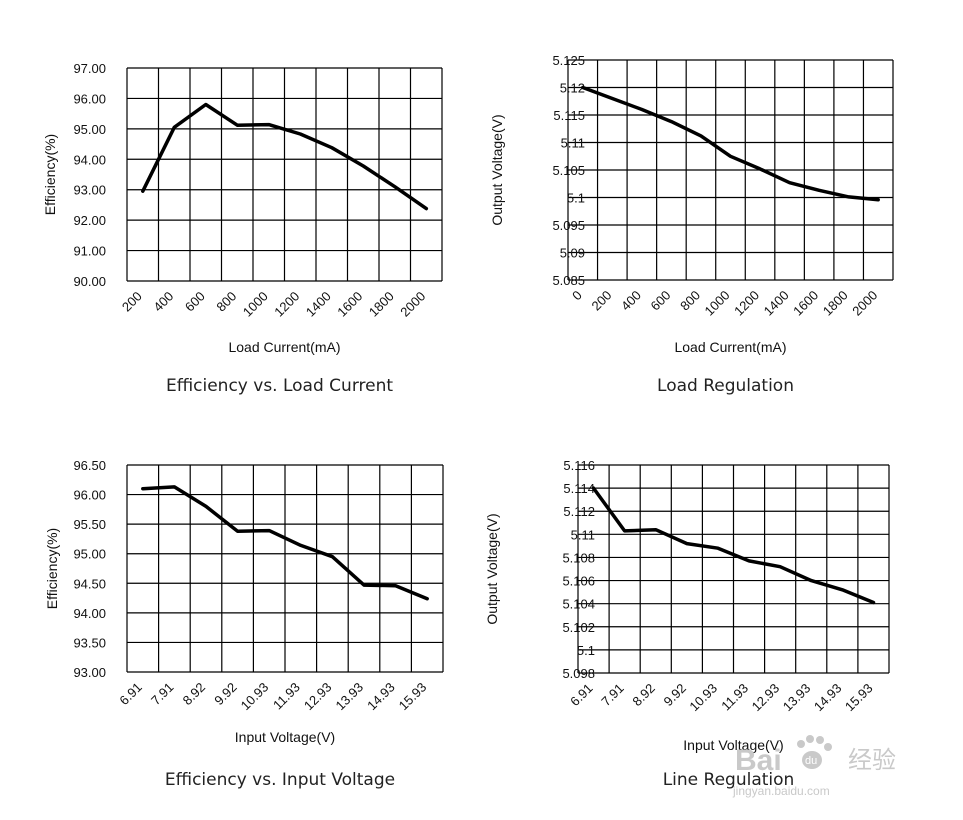 The image size is (963, 820). Describe the element at coordinates (717, 303) in the screenshot. I see `x-tick-label: 1000` at that location.